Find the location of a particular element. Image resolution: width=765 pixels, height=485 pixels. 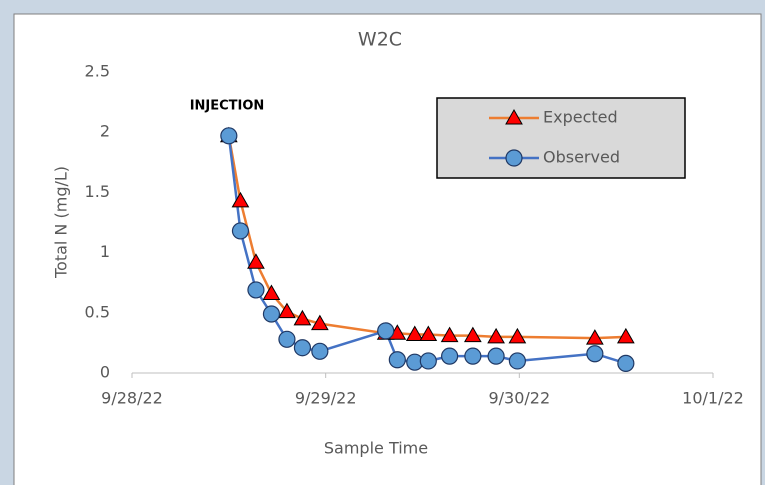

x-tick-label: 9/29/22 is located at coordinates (326, 398).